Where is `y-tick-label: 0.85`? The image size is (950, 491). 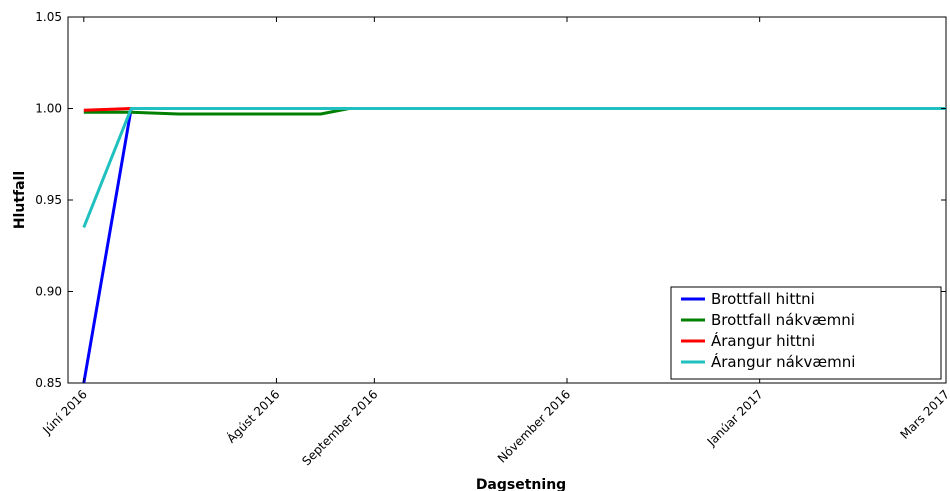
y-tick-label: 0.85 is located at coordinates (48, 383).